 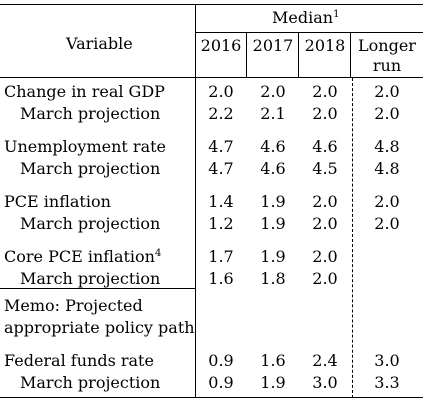 What do you see at coordinates (309, 32) in the screenshot?
I see `median-underline` at bounding box center [309, 32].